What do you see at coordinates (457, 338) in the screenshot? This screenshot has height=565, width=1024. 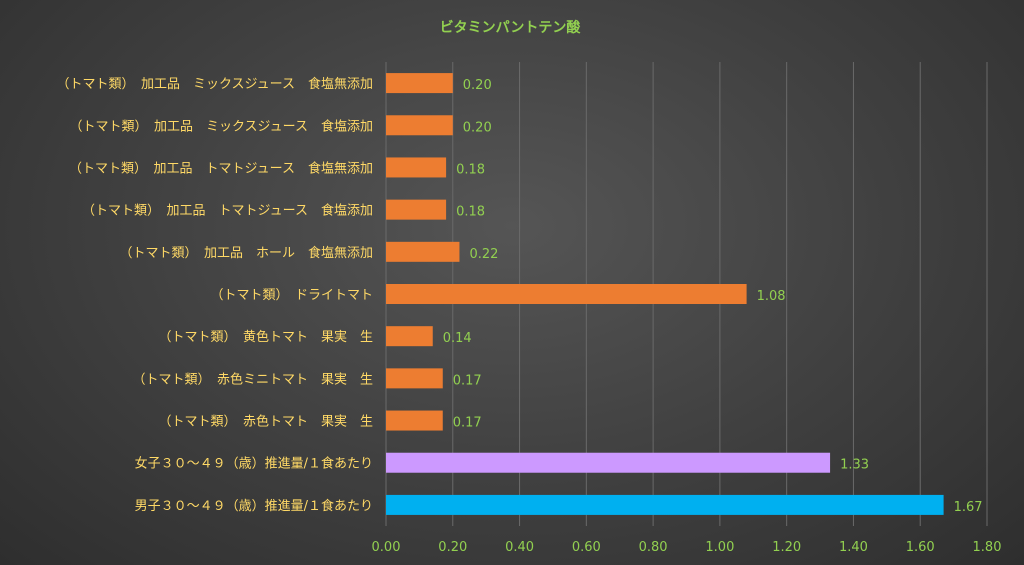 I see `value-label: 0.14` at bounding box center [457, 338].